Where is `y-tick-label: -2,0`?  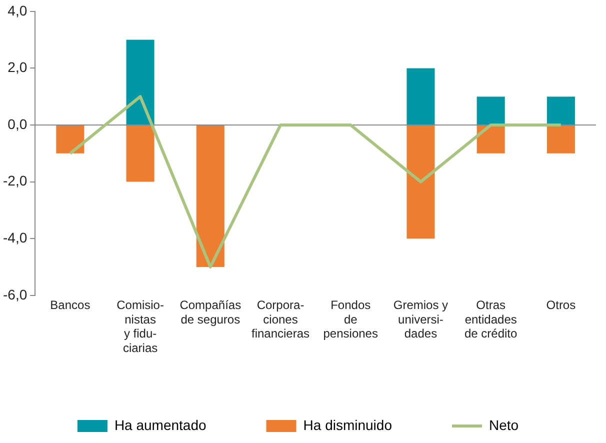
y-tick-label: -2,0 is located at coordinates (15, 180).